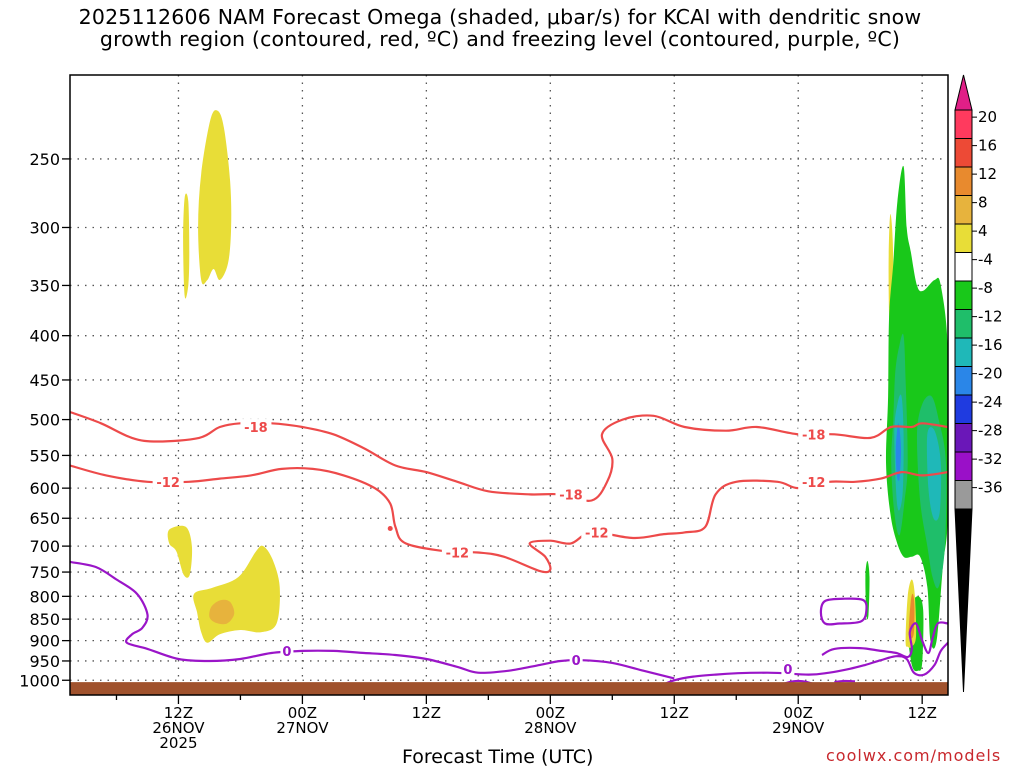 The image size is (1024, 768). I want to click on contour-label-0-1: -18, so click(571, 495).